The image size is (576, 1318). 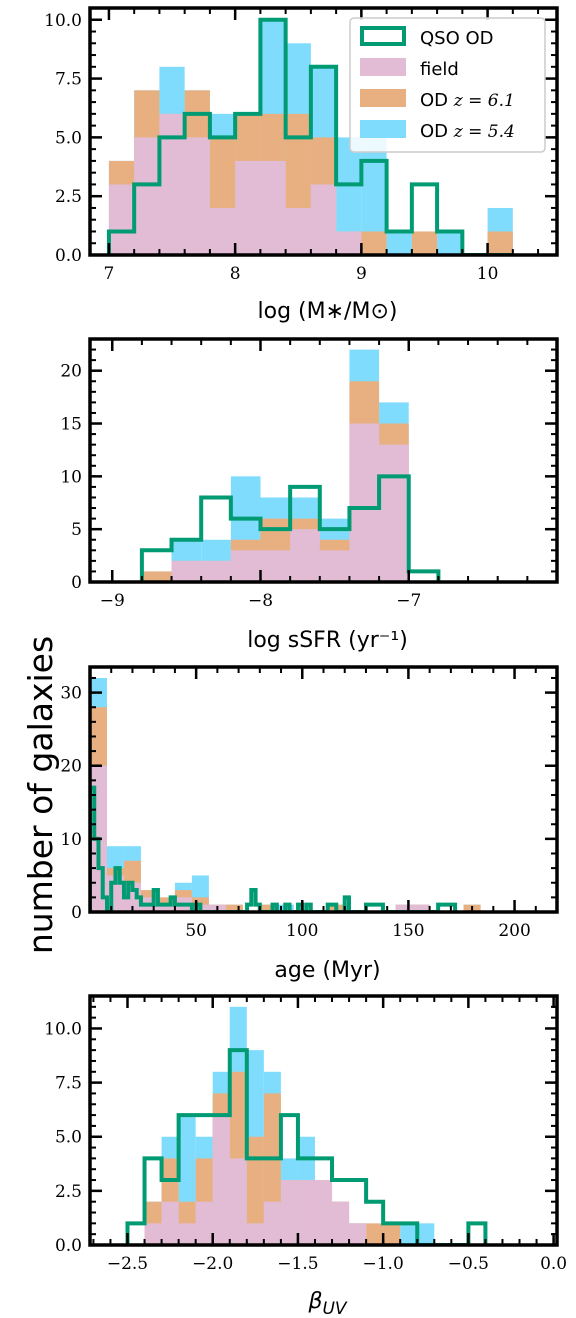 What do you see at coordinates (361, 274) in the screenshot?
I see `x-tick-label: 9` at bounding box center [361, 274].